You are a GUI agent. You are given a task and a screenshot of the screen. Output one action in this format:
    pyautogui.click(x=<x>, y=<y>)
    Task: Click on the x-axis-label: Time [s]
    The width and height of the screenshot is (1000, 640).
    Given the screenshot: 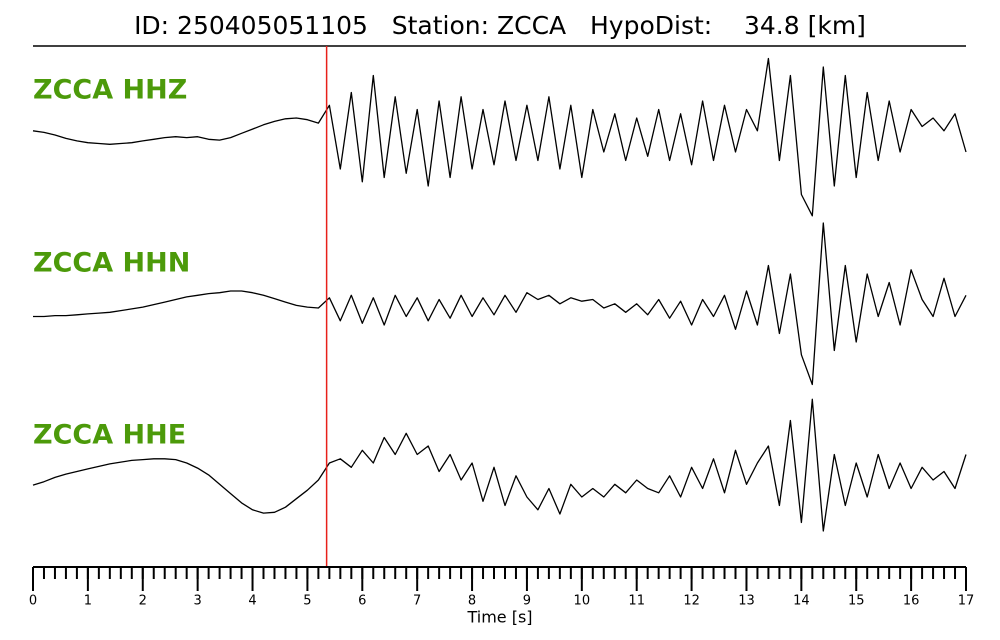 What is the action you would take?
    pyautogui.click(x=499, y=617)
    